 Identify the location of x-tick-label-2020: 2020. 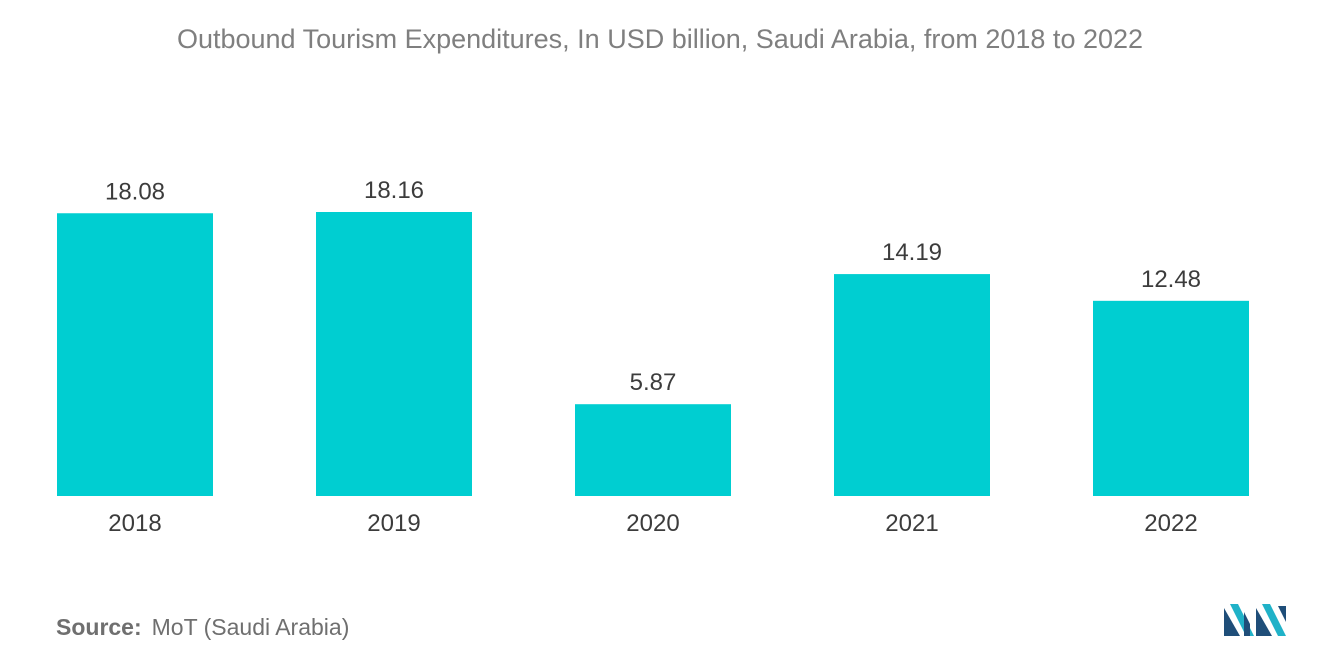
(652, 523).